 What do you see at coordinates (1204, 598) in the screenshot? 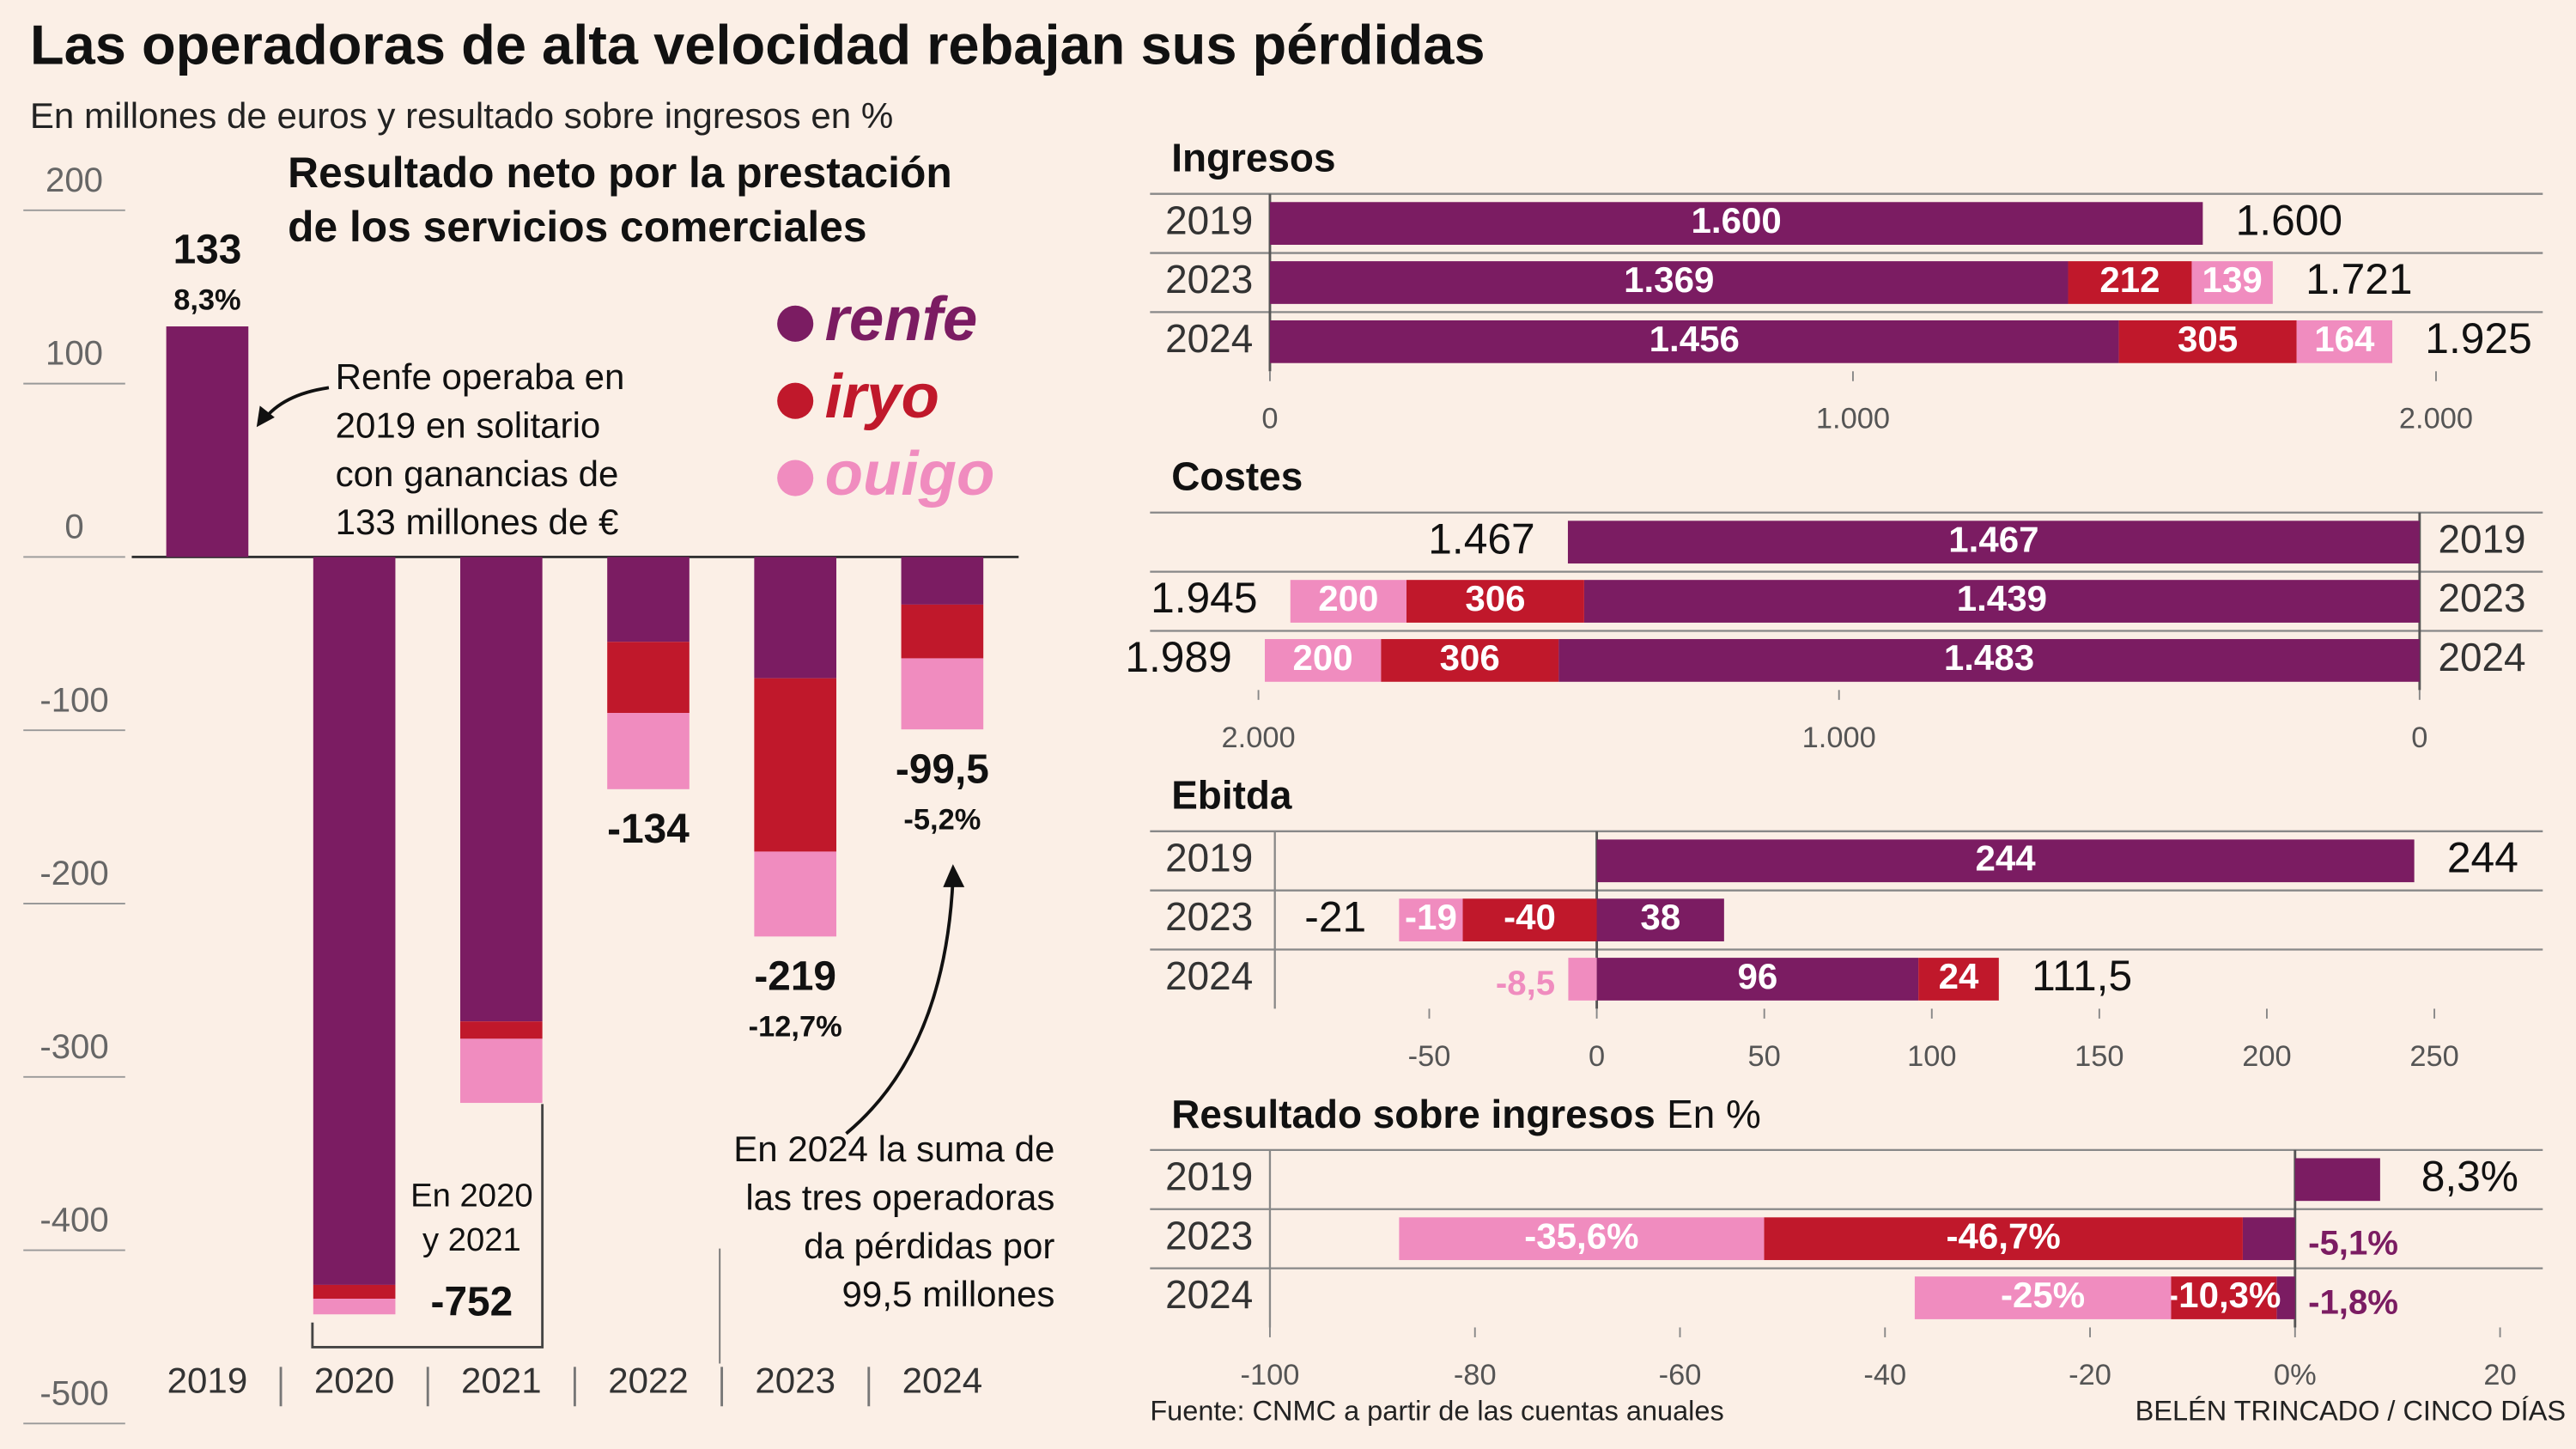
I see `total-label: 1.945` at bounding box center [1204, 598].